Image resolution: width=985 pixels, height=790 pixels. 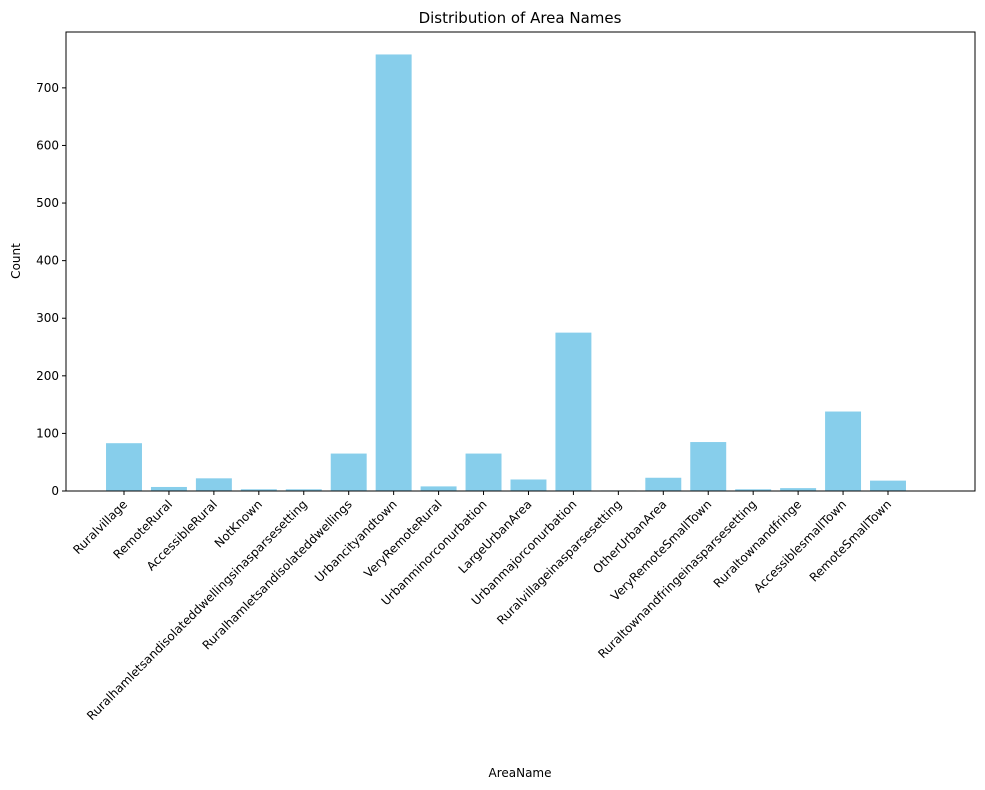 What do you see at coordinates (47, 203) in the screenshot?
I see `y-tick-label: 500` at bounding box center [47, 203].